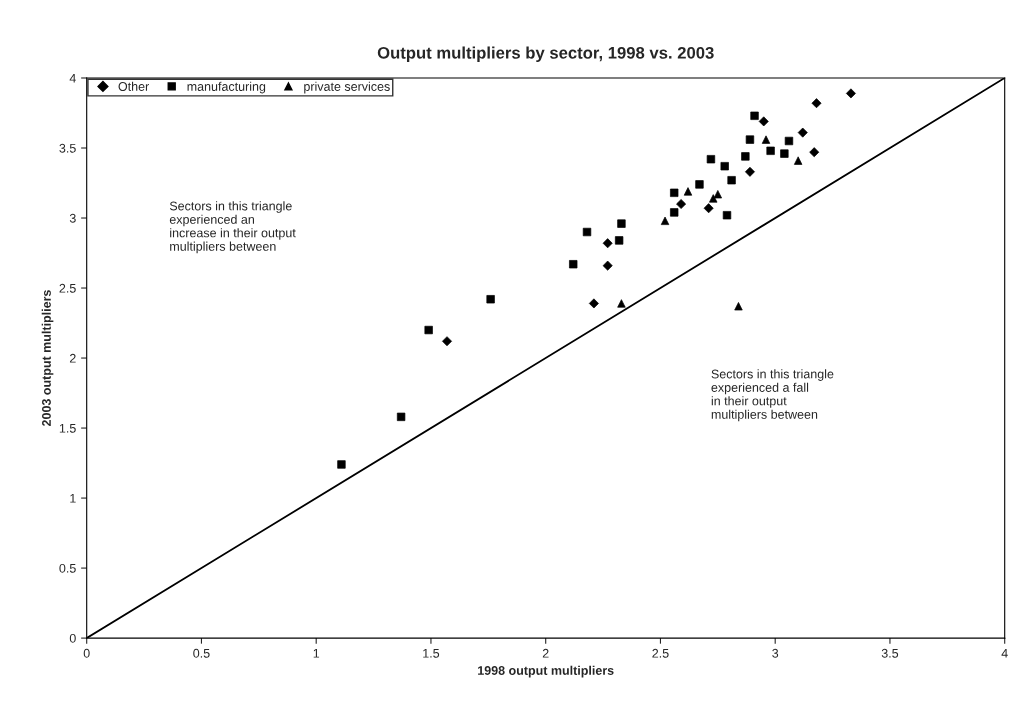 The width and height of the screenshot is (1020, 709). I want to click on y-tick-label: 4, so click(72, 78).